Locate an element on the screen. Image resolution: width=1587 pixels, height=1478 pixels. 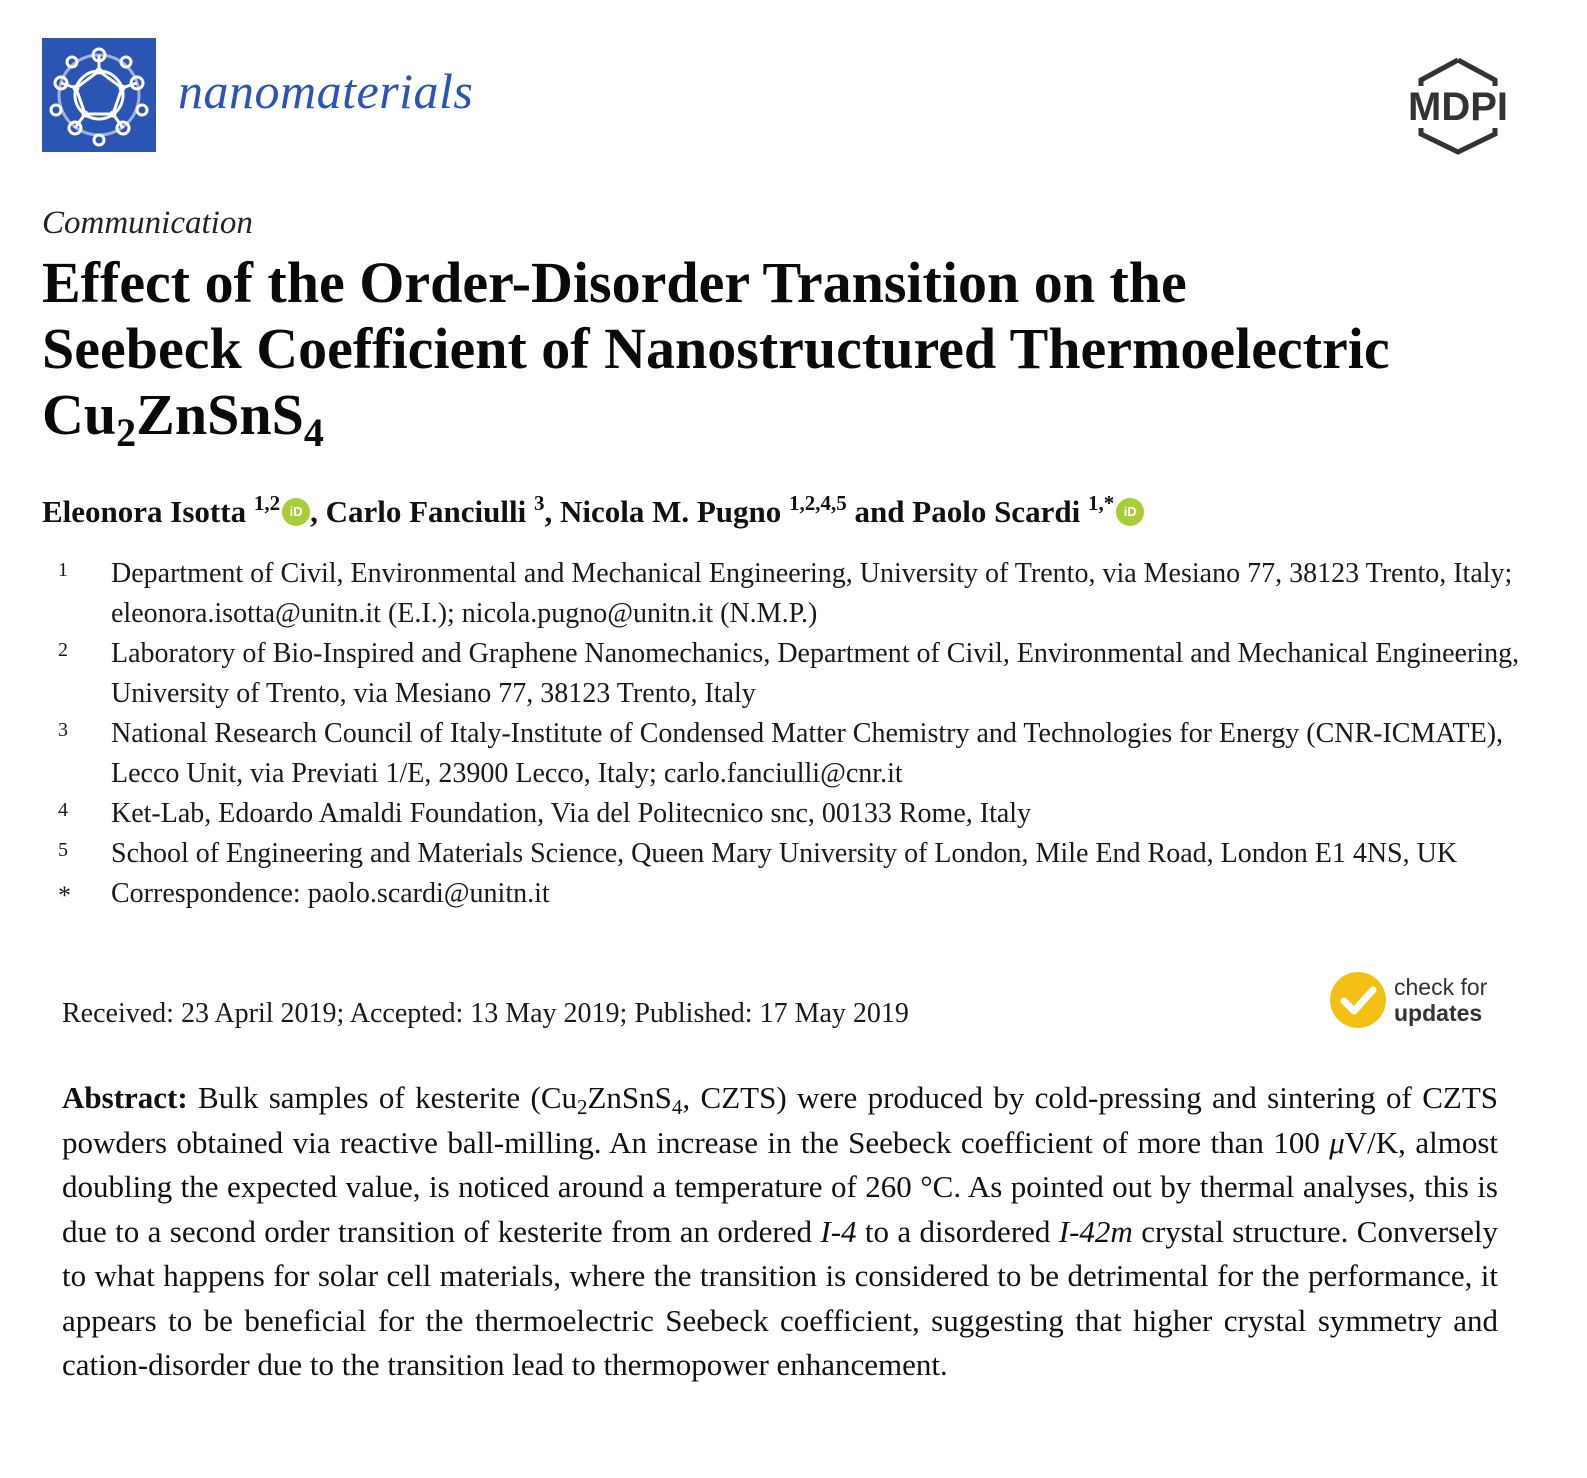
formula-subscript: 4 is located at coordinates (313, 432).